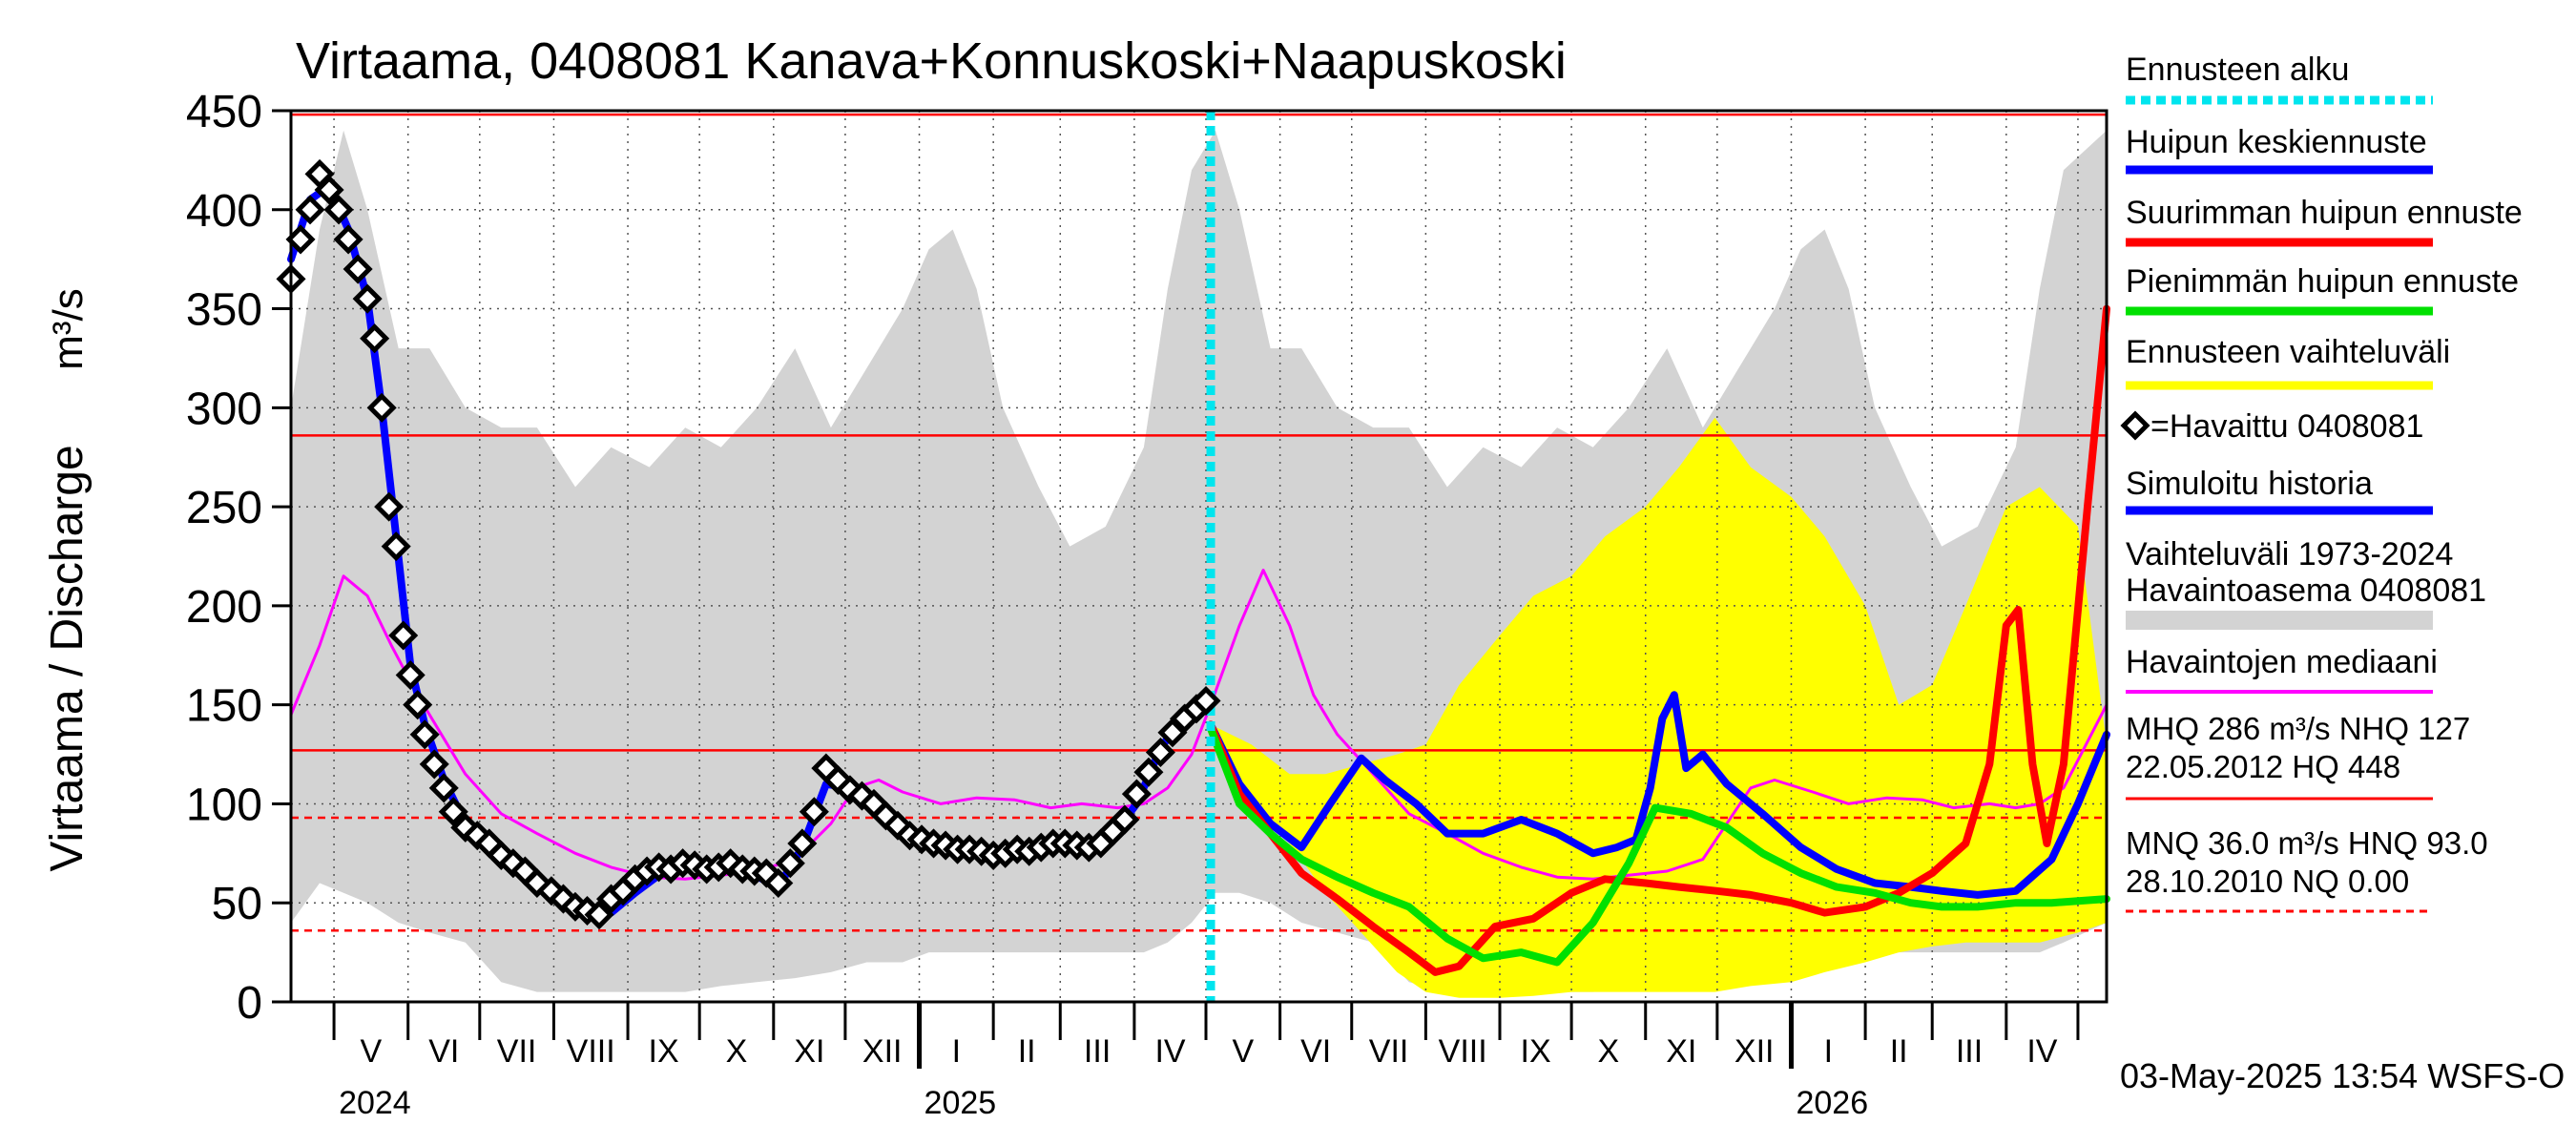 The width and height of the screenshot is (2576, 1145). What do you see at coordinates (224, 706) in the screenshot?
I see `y-tick-label: 150` at bounding box center [224, 706].